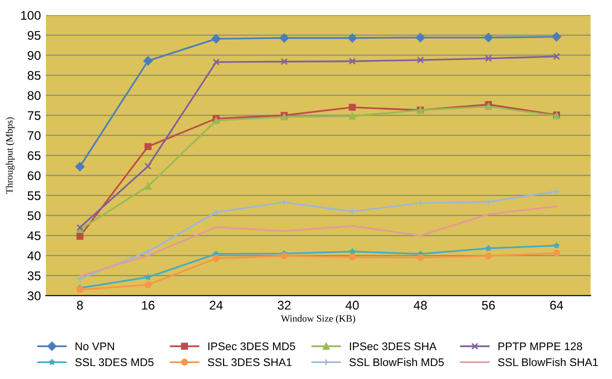 The width and height of the screenshot is (612, 379). Describe the element at coordinates (34, 235) in the screenshot. I see `y-tick-label: 45` at that location.